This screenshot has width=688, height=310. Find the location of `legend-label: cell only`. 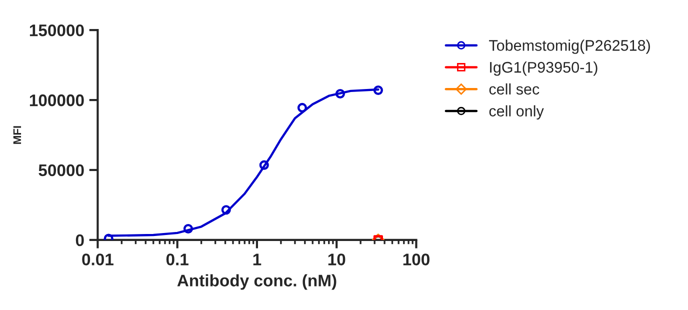

legend-label: cell only is located at coordinates (516, 112).